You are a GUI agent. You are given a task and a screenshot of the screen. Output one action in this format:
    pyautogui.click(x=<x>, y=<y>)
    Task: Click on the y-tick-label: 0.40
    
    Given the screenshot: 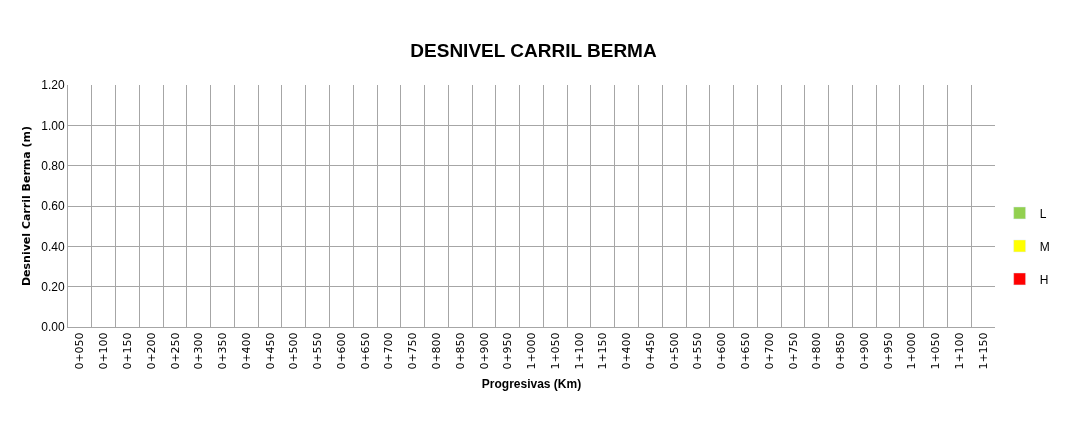 What is the action you would take?
    pyautogui.click(x=53, y=246)
    